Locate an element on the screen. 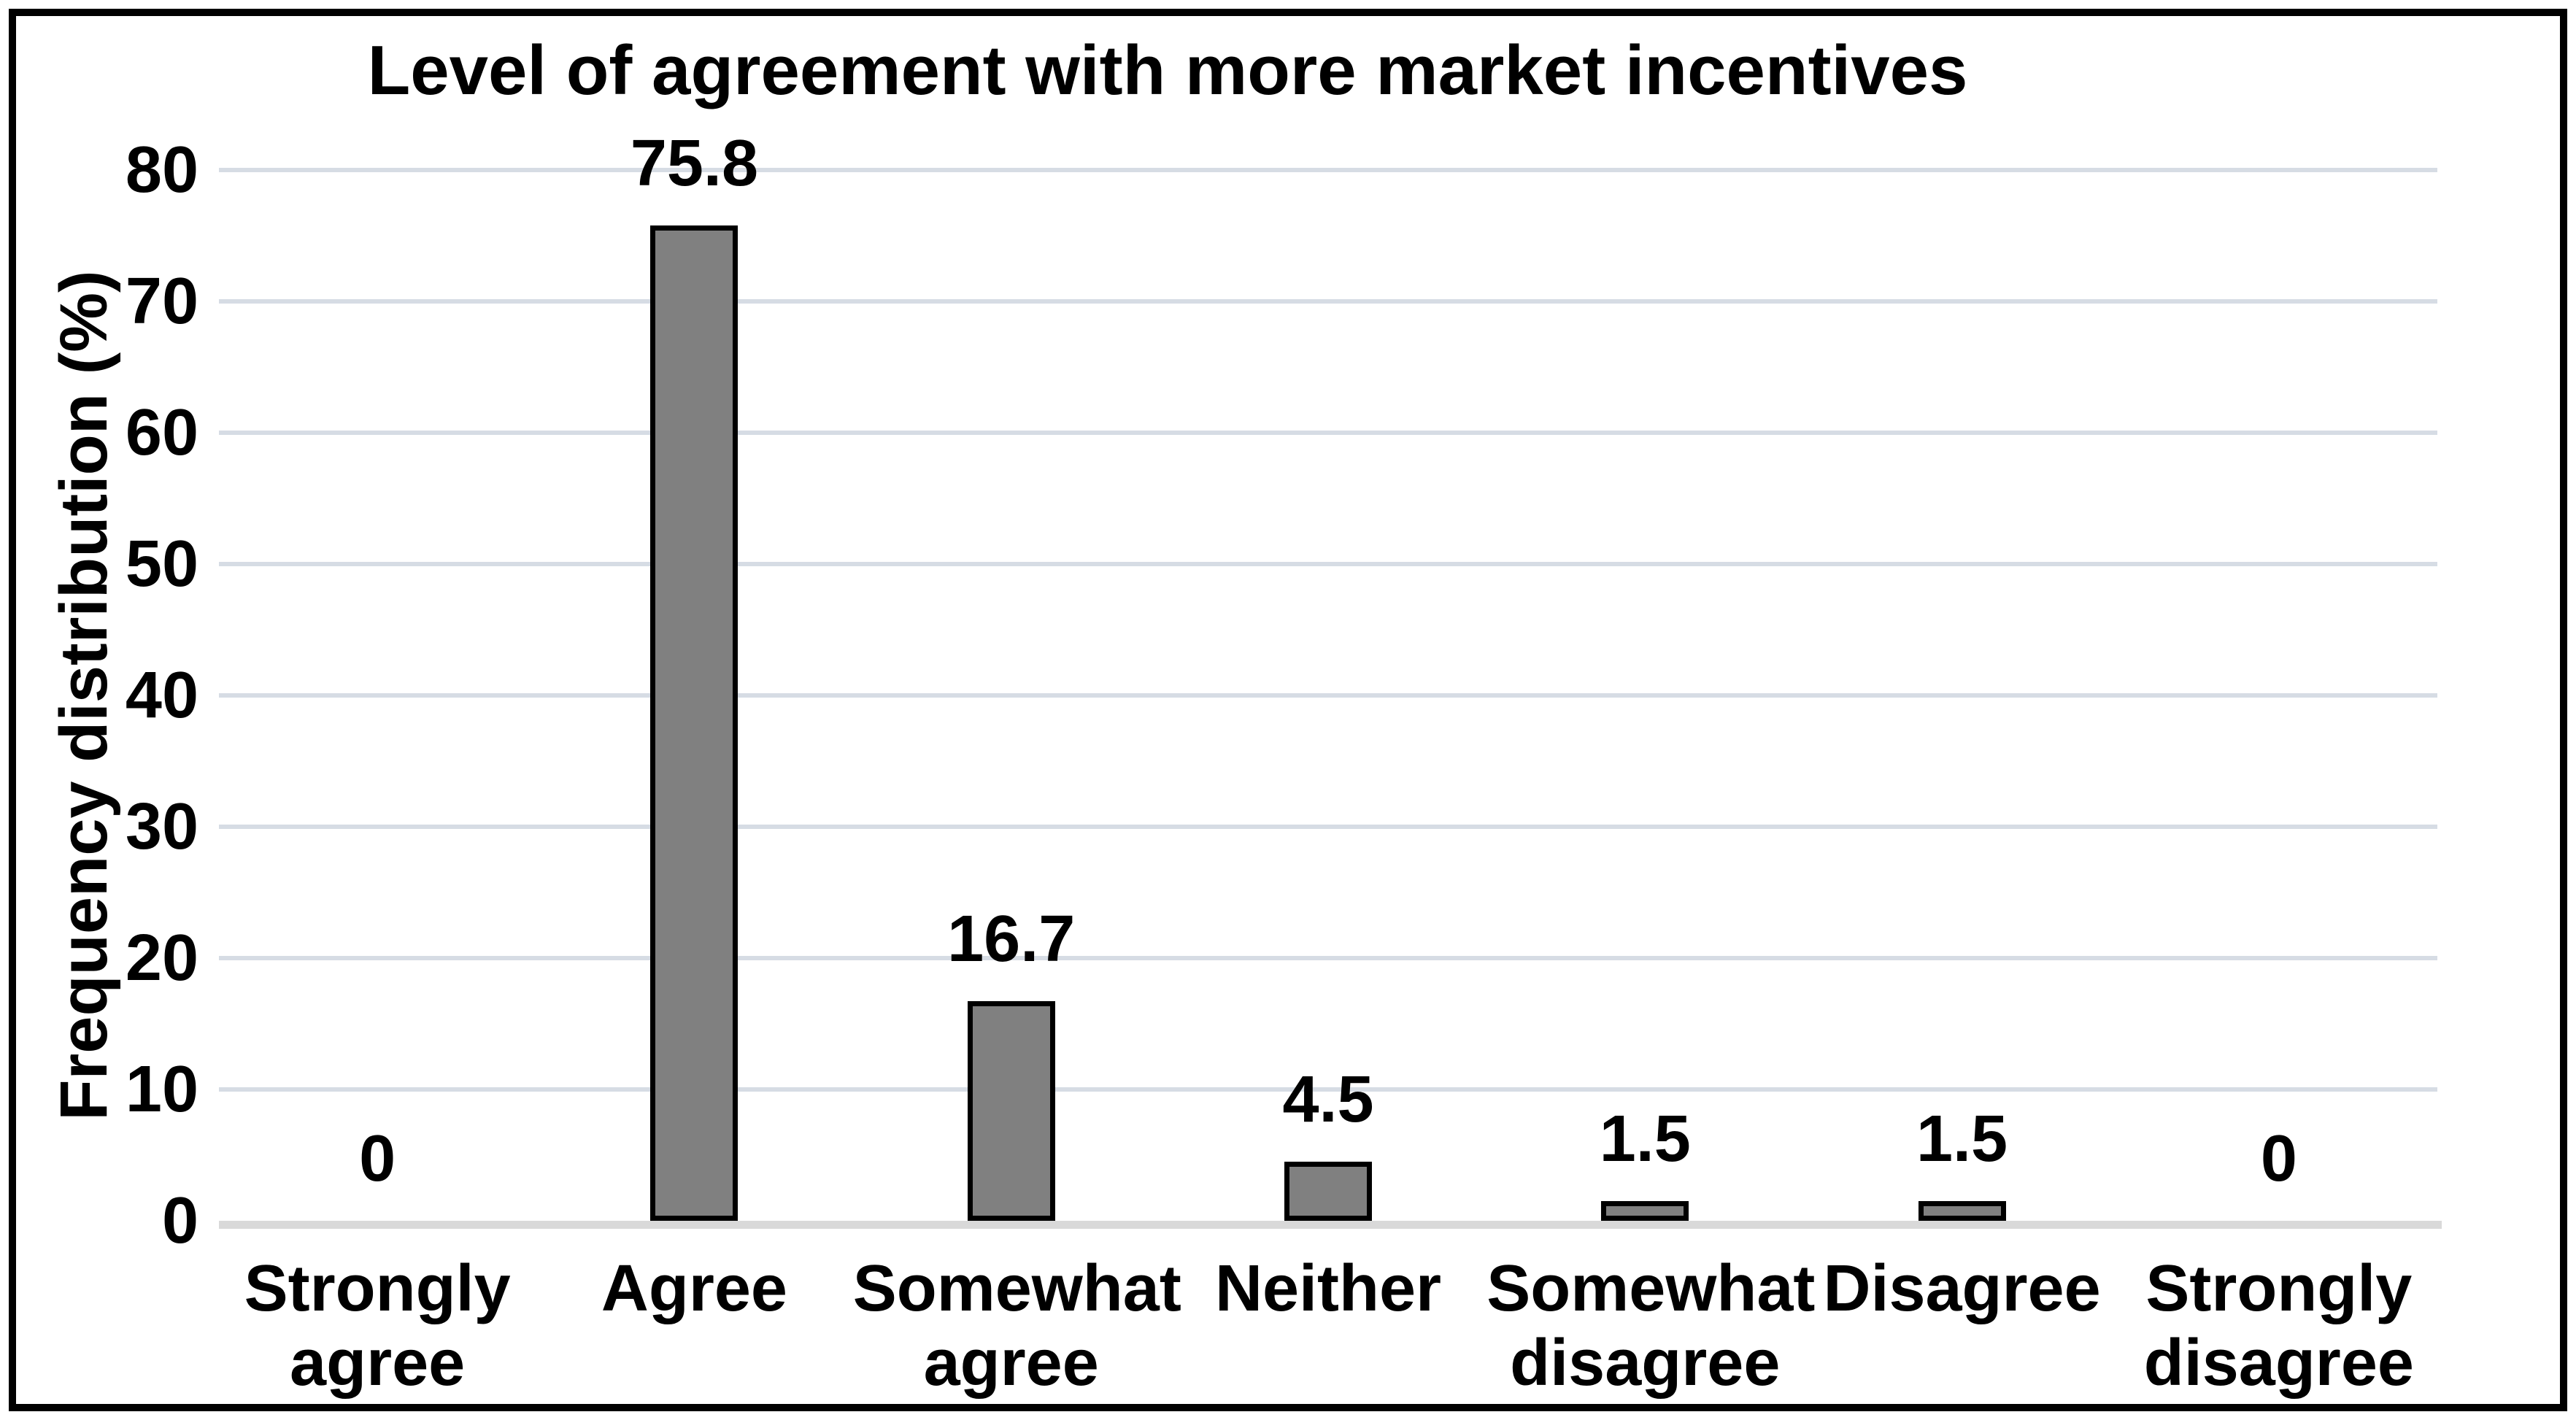  x-tick-label-neither: Neither is located at coordinates (1328, 1288).